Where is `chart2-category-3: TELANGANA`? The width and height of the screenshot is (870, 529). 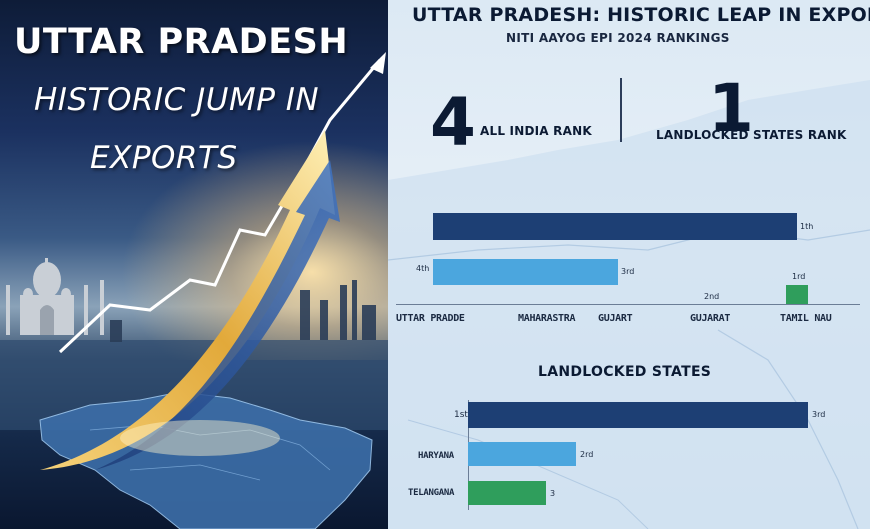
chart2-category-3: TELANGANA is located at coordinates (431, 493).